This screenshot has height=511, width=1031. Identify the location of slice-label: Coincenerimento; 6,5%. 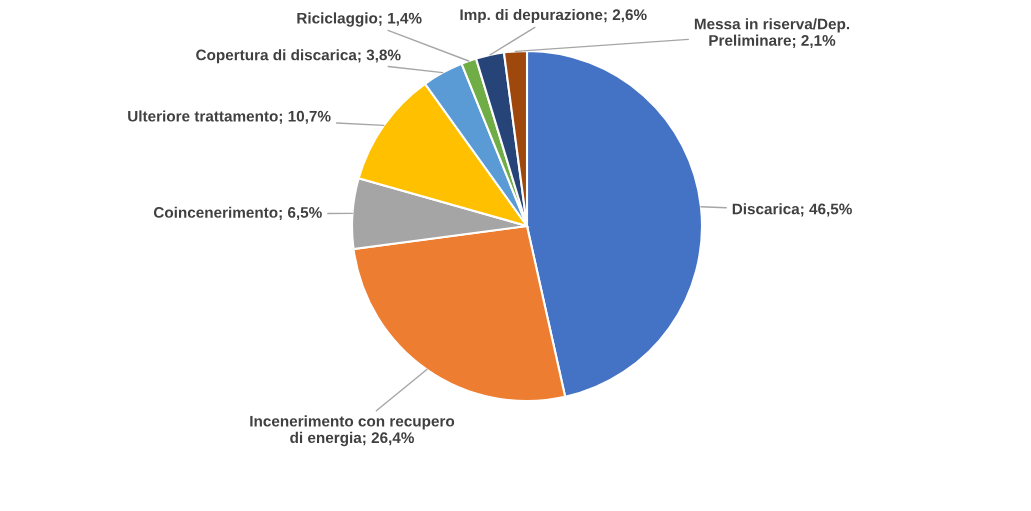
(237, 213).